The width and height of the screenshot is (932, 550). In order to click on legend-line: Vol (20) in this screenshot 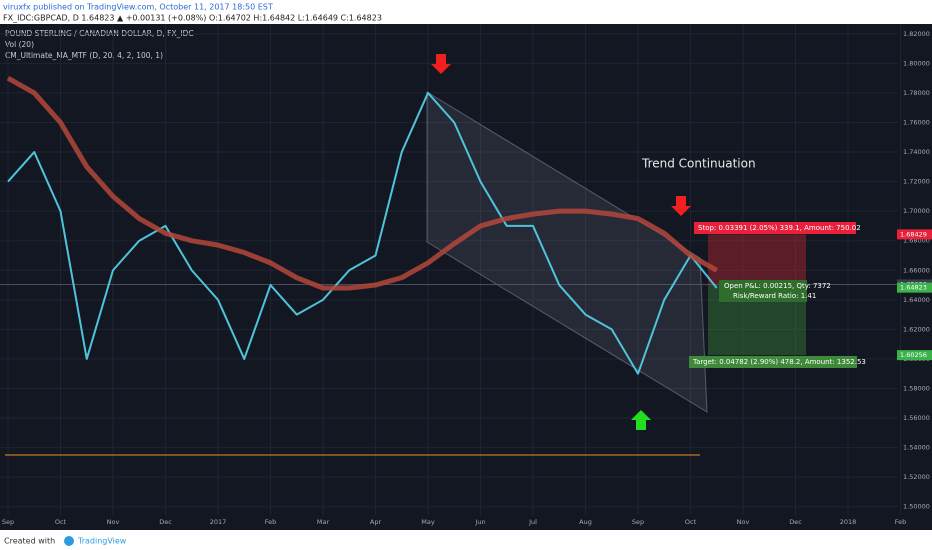, I will do `click(19, 44)`.